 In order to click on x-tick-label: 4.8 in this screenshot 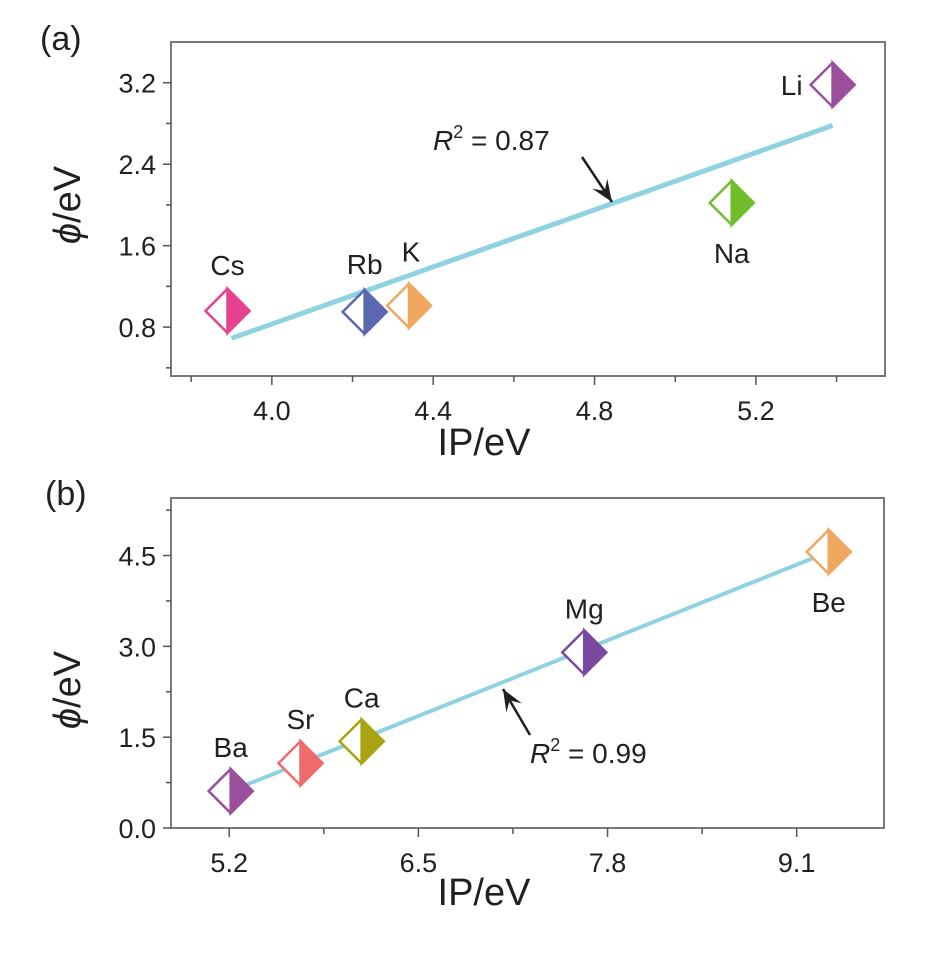, I will do `click(595, 411)`.